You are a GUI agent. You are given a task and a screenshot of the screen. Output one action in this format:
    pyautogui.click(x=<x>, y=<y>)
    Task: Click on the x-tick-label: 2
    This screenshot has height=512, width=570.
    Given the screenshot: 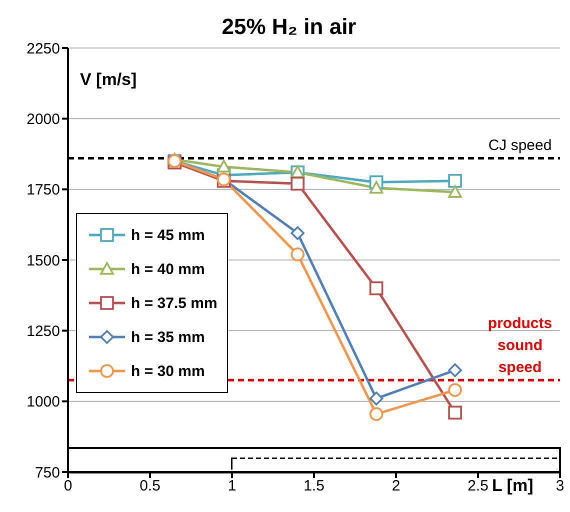 What is the action you would take?
    pyautogui.click(x=396, y=486)
    